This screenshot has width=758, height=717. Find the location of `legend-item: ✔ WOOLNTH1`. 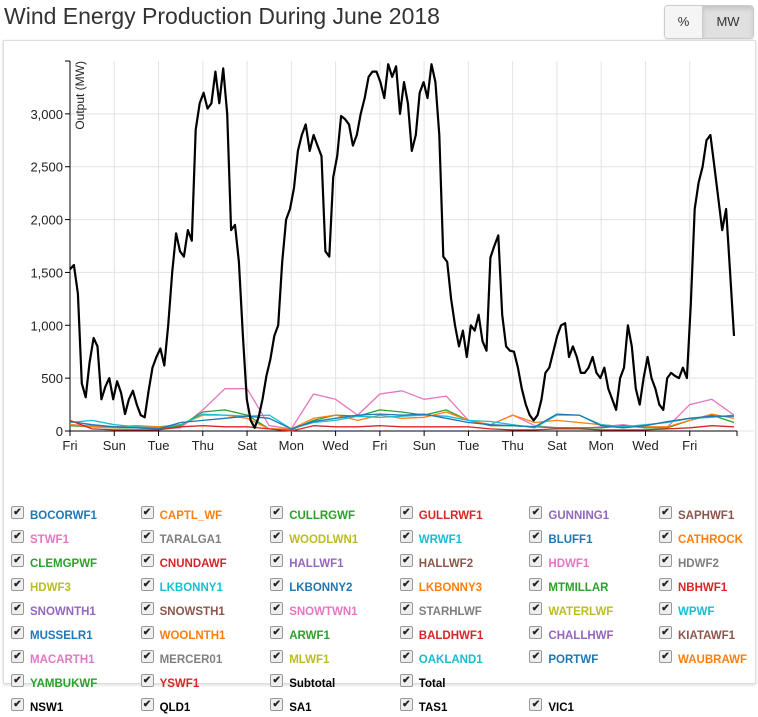

legend-item: ✔ WOOLNTH1 is located at coordinates (182, 635).